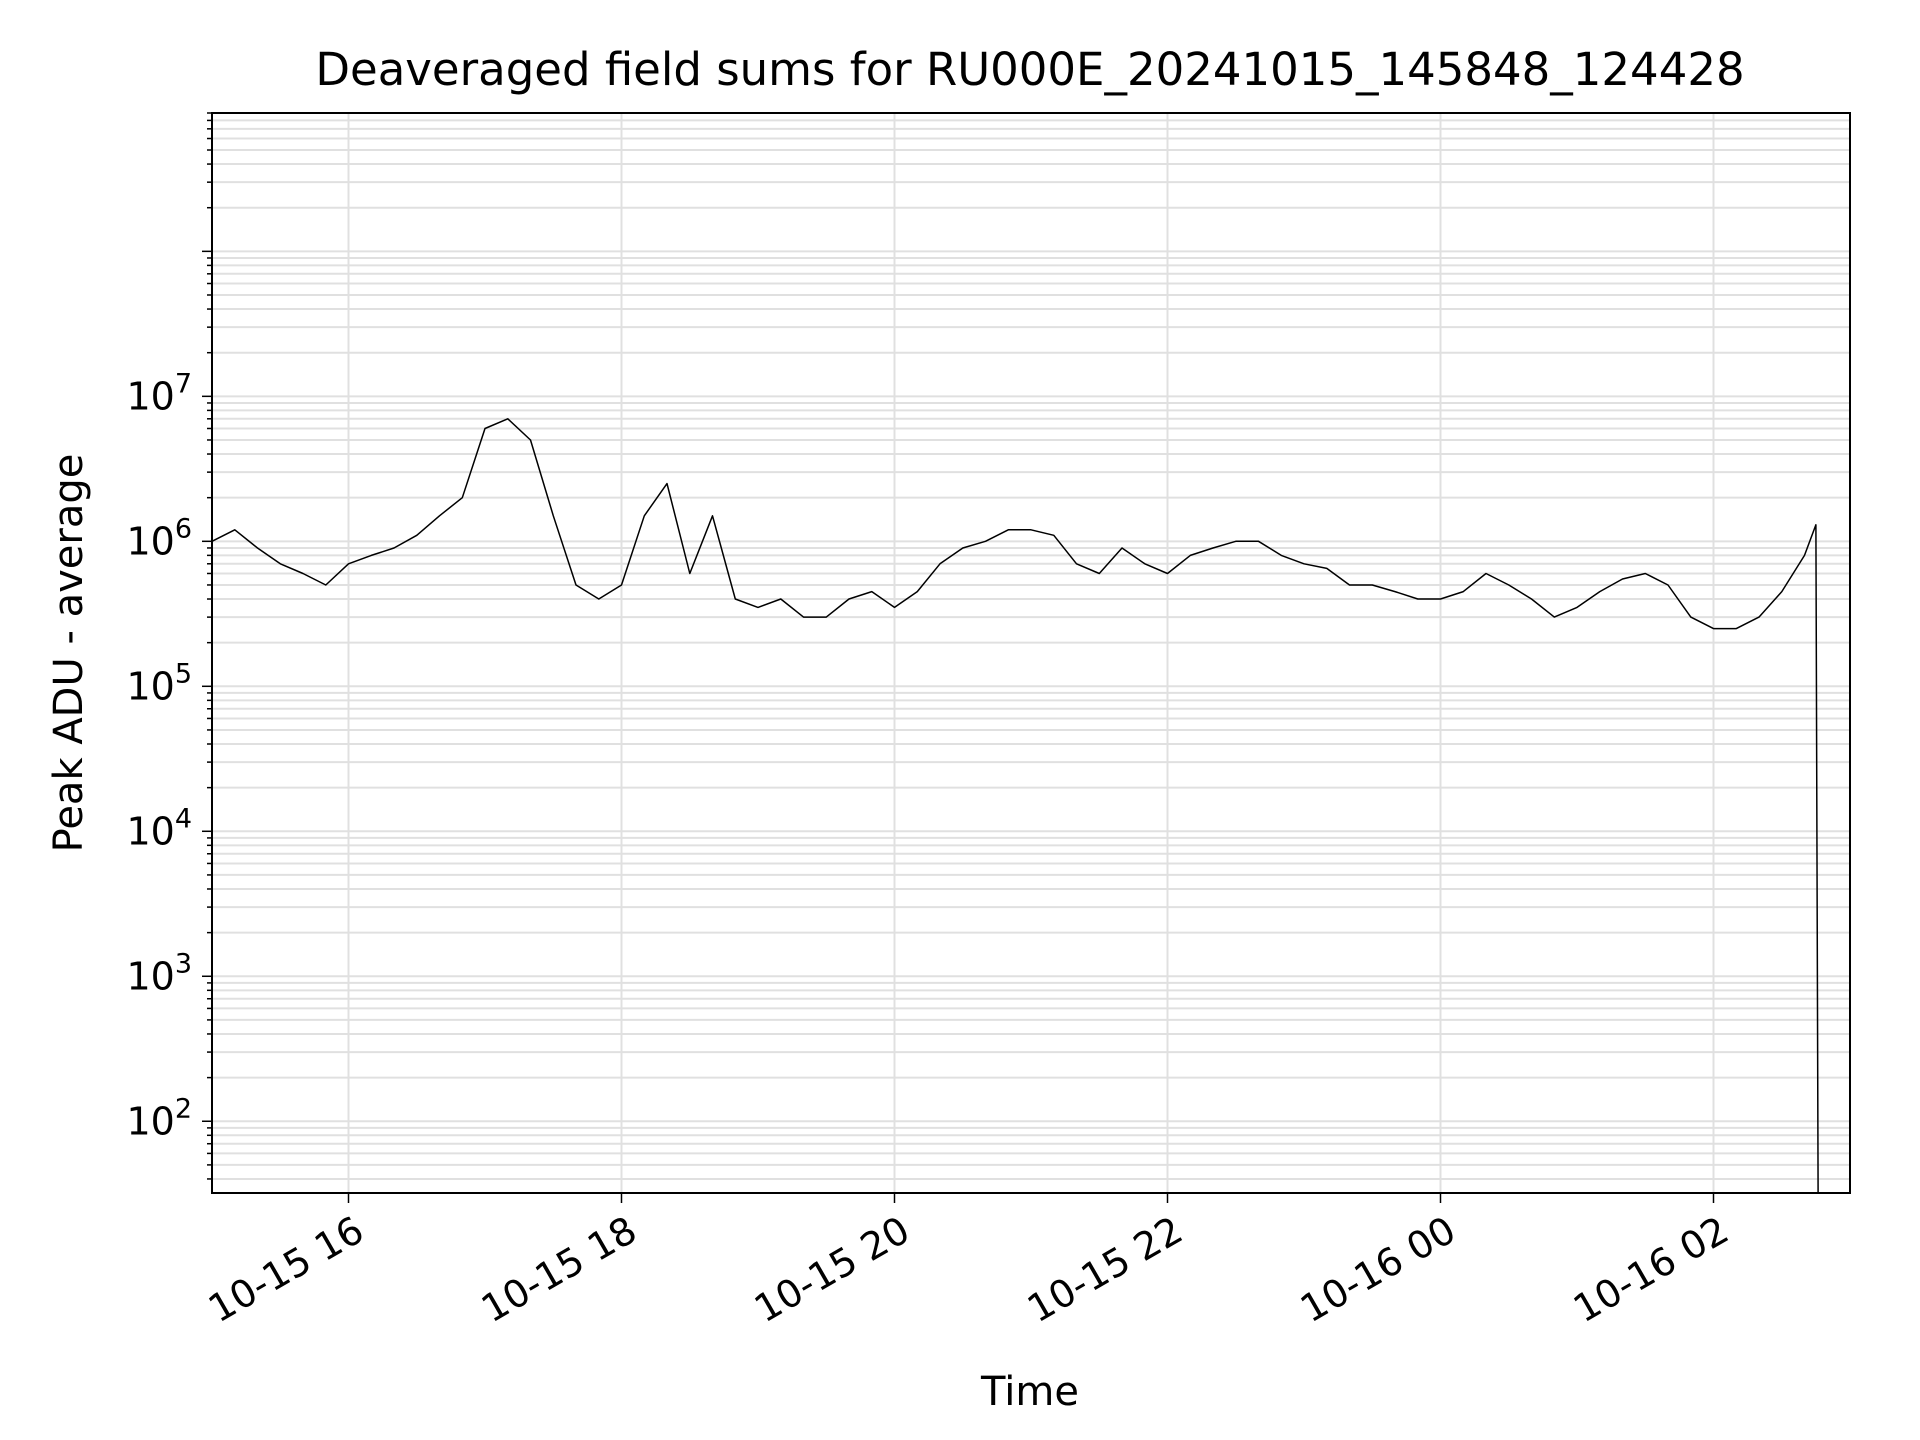 The image size is (1920, 1440). Describe the element at coordinates (159, 683) in the screenshot. I see `y-tick-label: 105` at that location.